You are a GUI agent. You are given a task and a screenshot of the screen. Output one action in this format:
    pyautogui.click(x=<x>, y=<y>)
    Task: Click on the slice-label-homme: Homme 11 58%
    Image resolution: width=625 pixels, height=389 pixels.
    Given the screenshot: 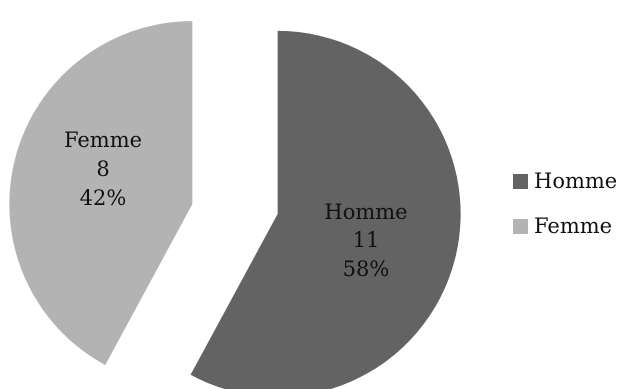 What is the action you would take?
    pyautogui.click(x=365, y=240)
    